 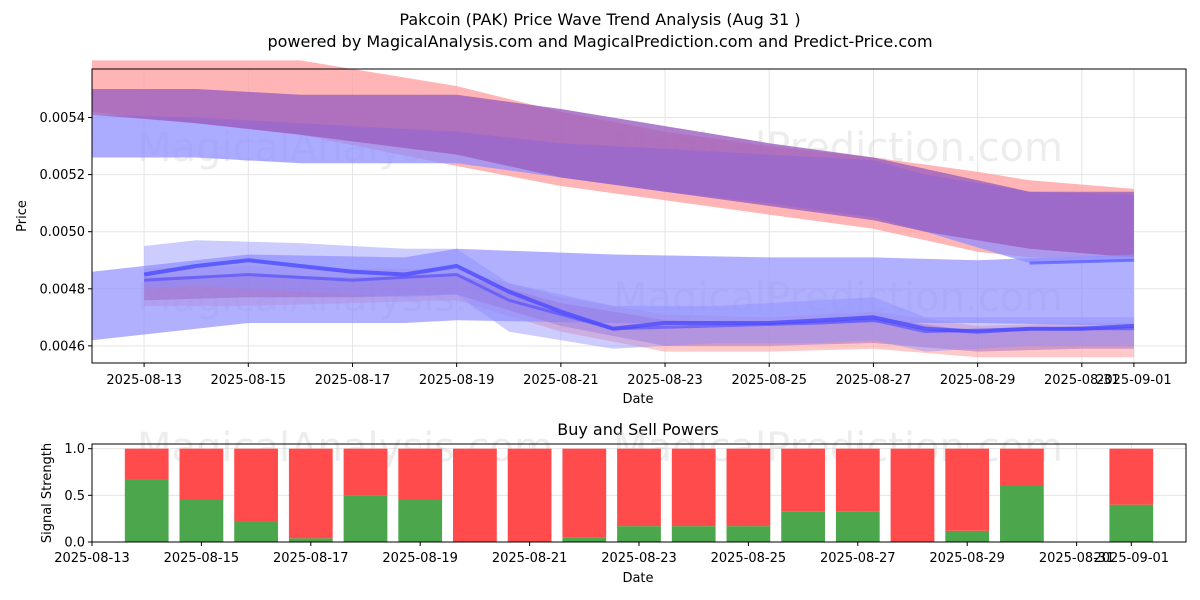 I want to click on price-y-tick-label: 0.0054, so click(x=63, y=118).